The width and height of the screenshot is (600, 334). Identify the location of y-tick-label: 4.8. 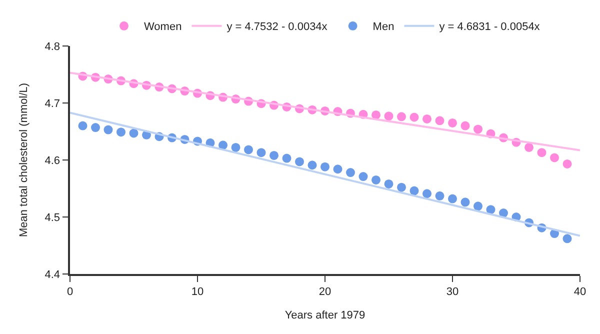
(52, 46).